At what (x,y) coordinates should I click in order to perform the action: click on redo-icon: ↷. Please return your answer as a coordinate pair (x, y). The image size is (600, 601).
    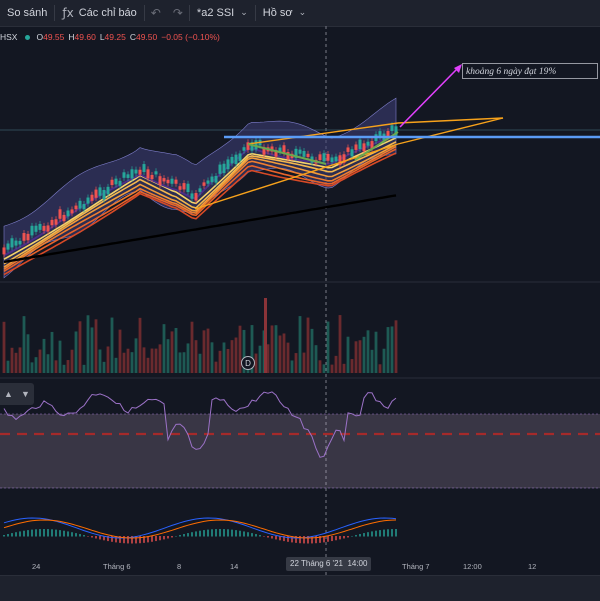
    Looking at the image, I should click on (177, 13).